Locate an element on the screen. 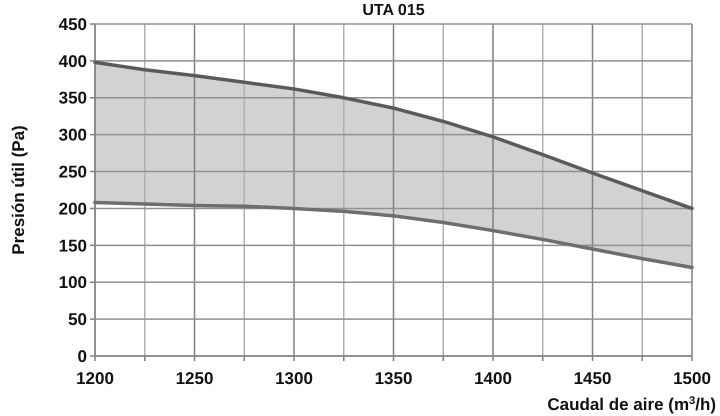  y-tick-label: 400 is located at coordinates (72, 61).